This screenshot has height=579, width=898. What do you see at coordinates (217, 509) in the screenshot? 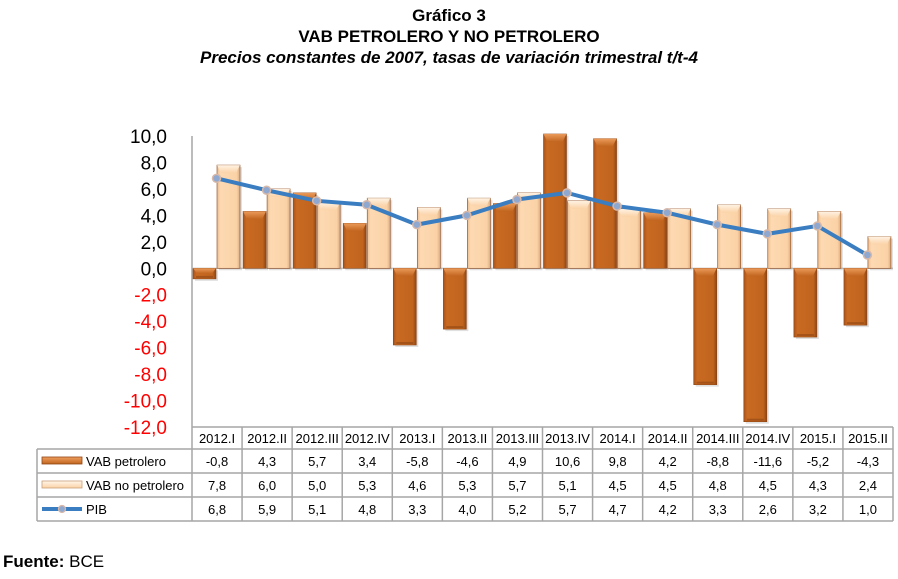
I see `table-cell-value: 6,8` at bounding box center [217, 509].